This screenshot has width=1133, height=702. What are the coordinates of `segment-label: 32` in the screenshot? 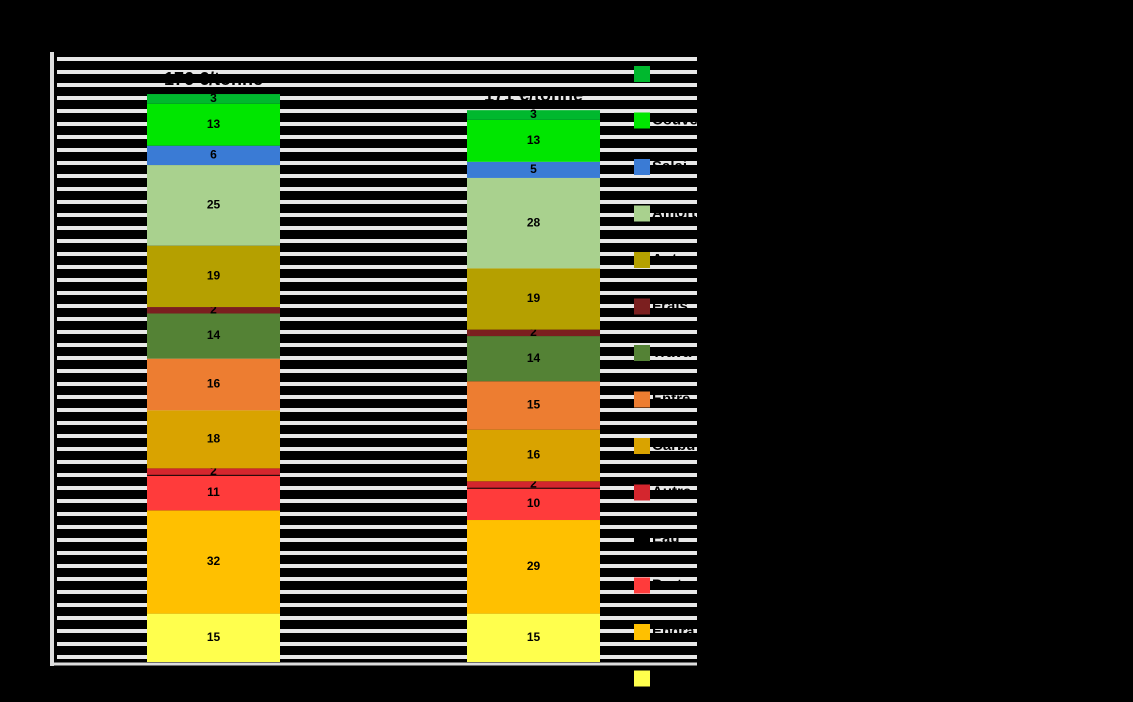 It's located at (214, 561).